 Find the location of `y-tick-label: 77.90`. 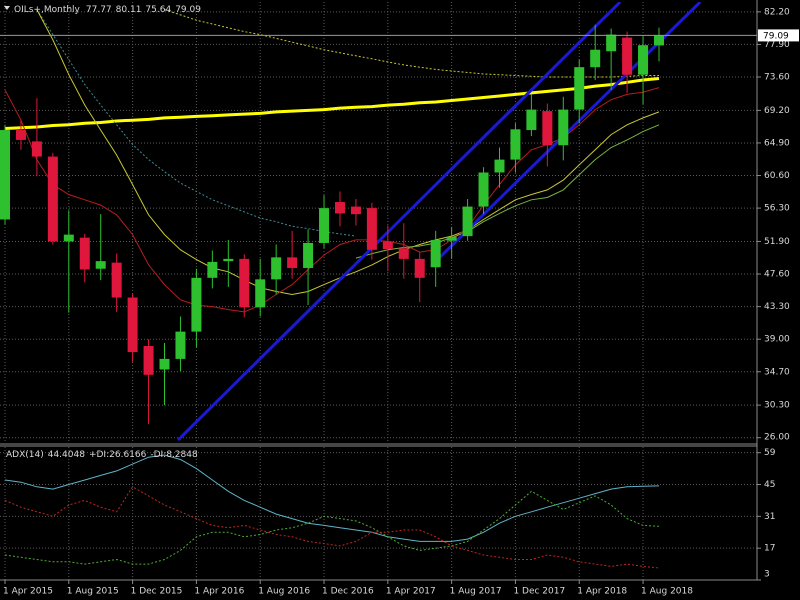

y-tick-label: 77.90 is located at coordinates (777, 45).